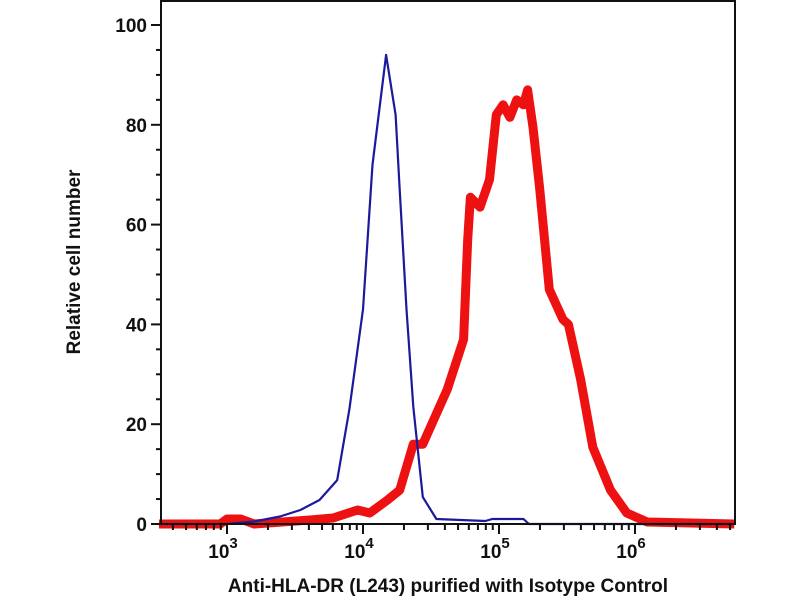 This screenshot has width=800, height=600. What do you see at coordinates (505, 543) in the screenshot?
I see `x-tick-exponent: 5` at bounding box center [505, 543].